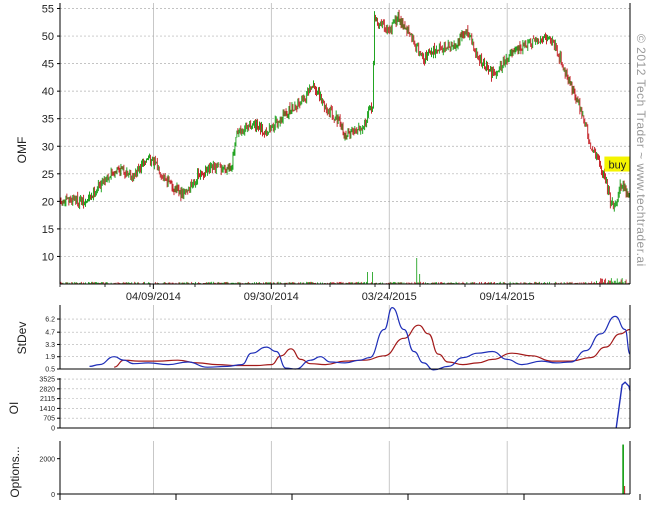 The image size is (657, 519). Describe the element at coordinates (641, 150) in the screenshot. I see `watermark-text: © 2012 Tech Trader ~ www.techtrader.ai` at that location.